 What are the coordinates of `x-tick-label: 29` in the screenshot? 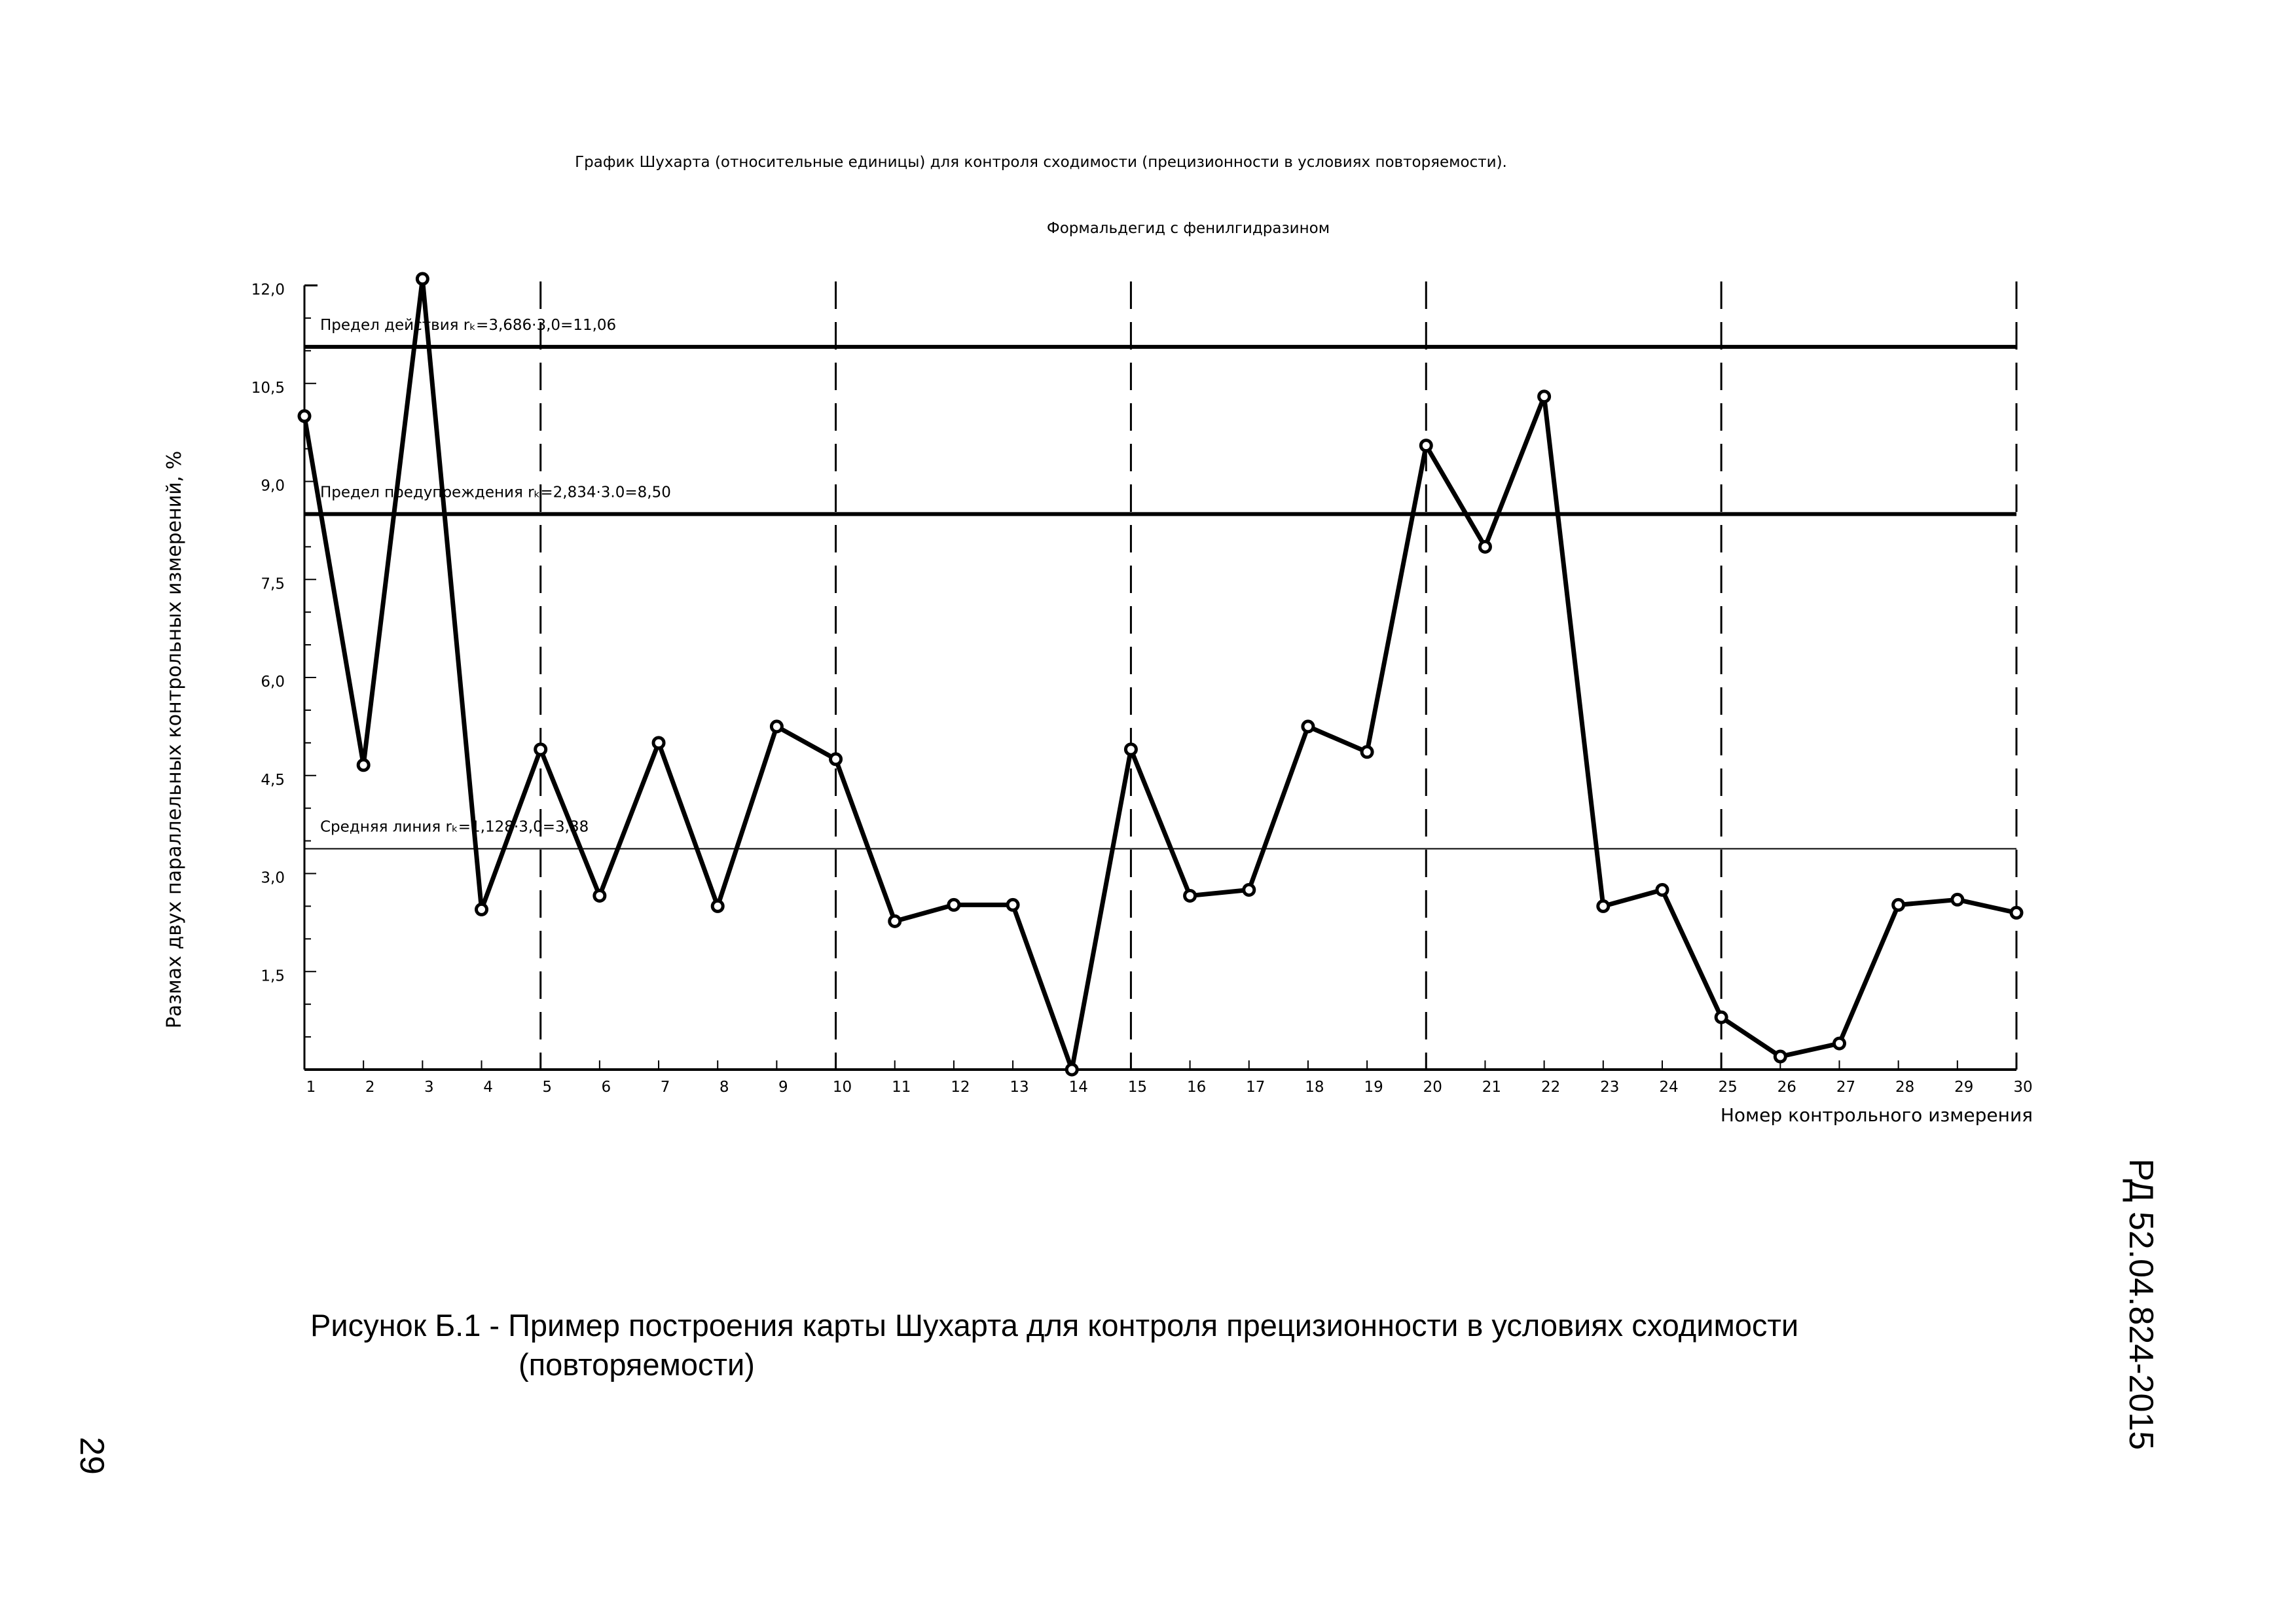 It's located at (1963, 1087).